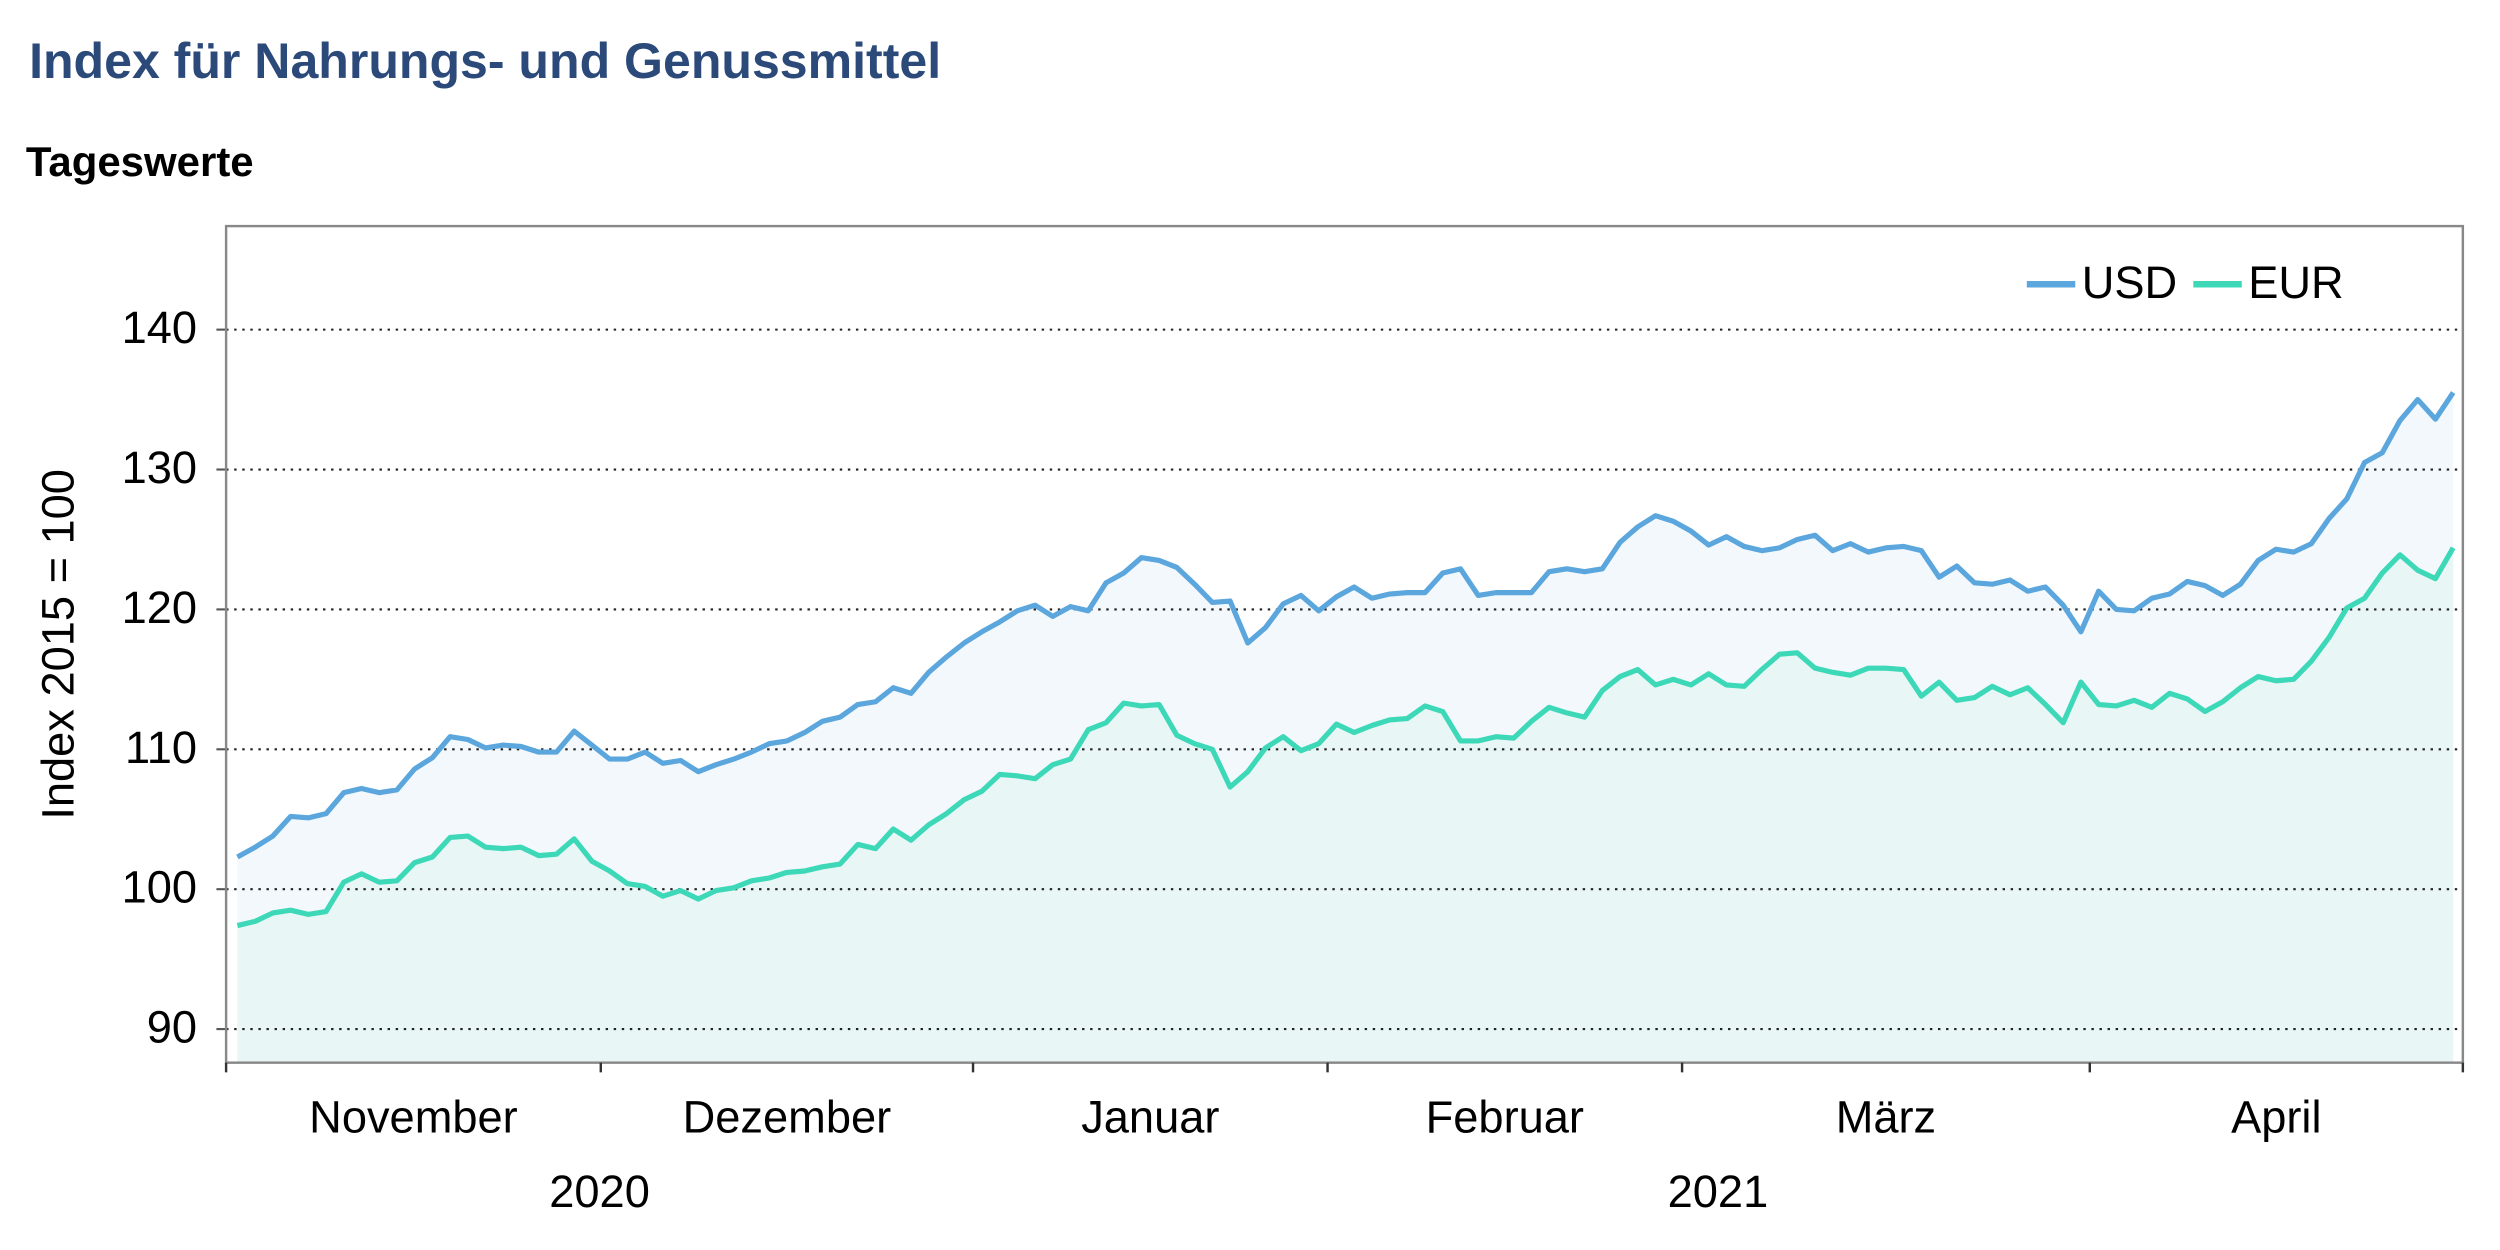 The width and height of the screenshot is (2500, 1250). What do you see at coordinates (2295, 282) in the screenshot?
I see `legend-label: EUR` at bounding box center [2295, 282].